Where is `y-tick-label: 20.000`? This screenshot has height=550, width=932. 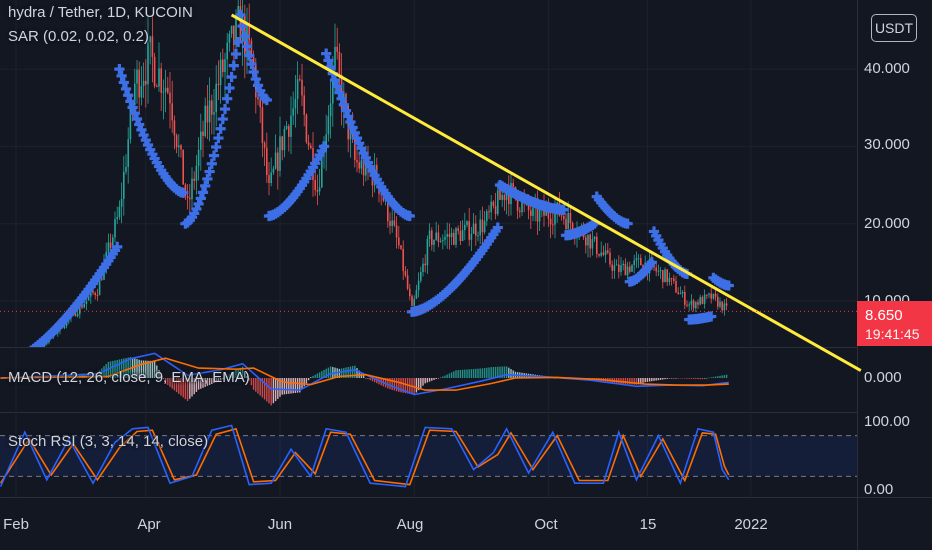
y-tick-label: 20.000 is located at coordinates (887, 223).